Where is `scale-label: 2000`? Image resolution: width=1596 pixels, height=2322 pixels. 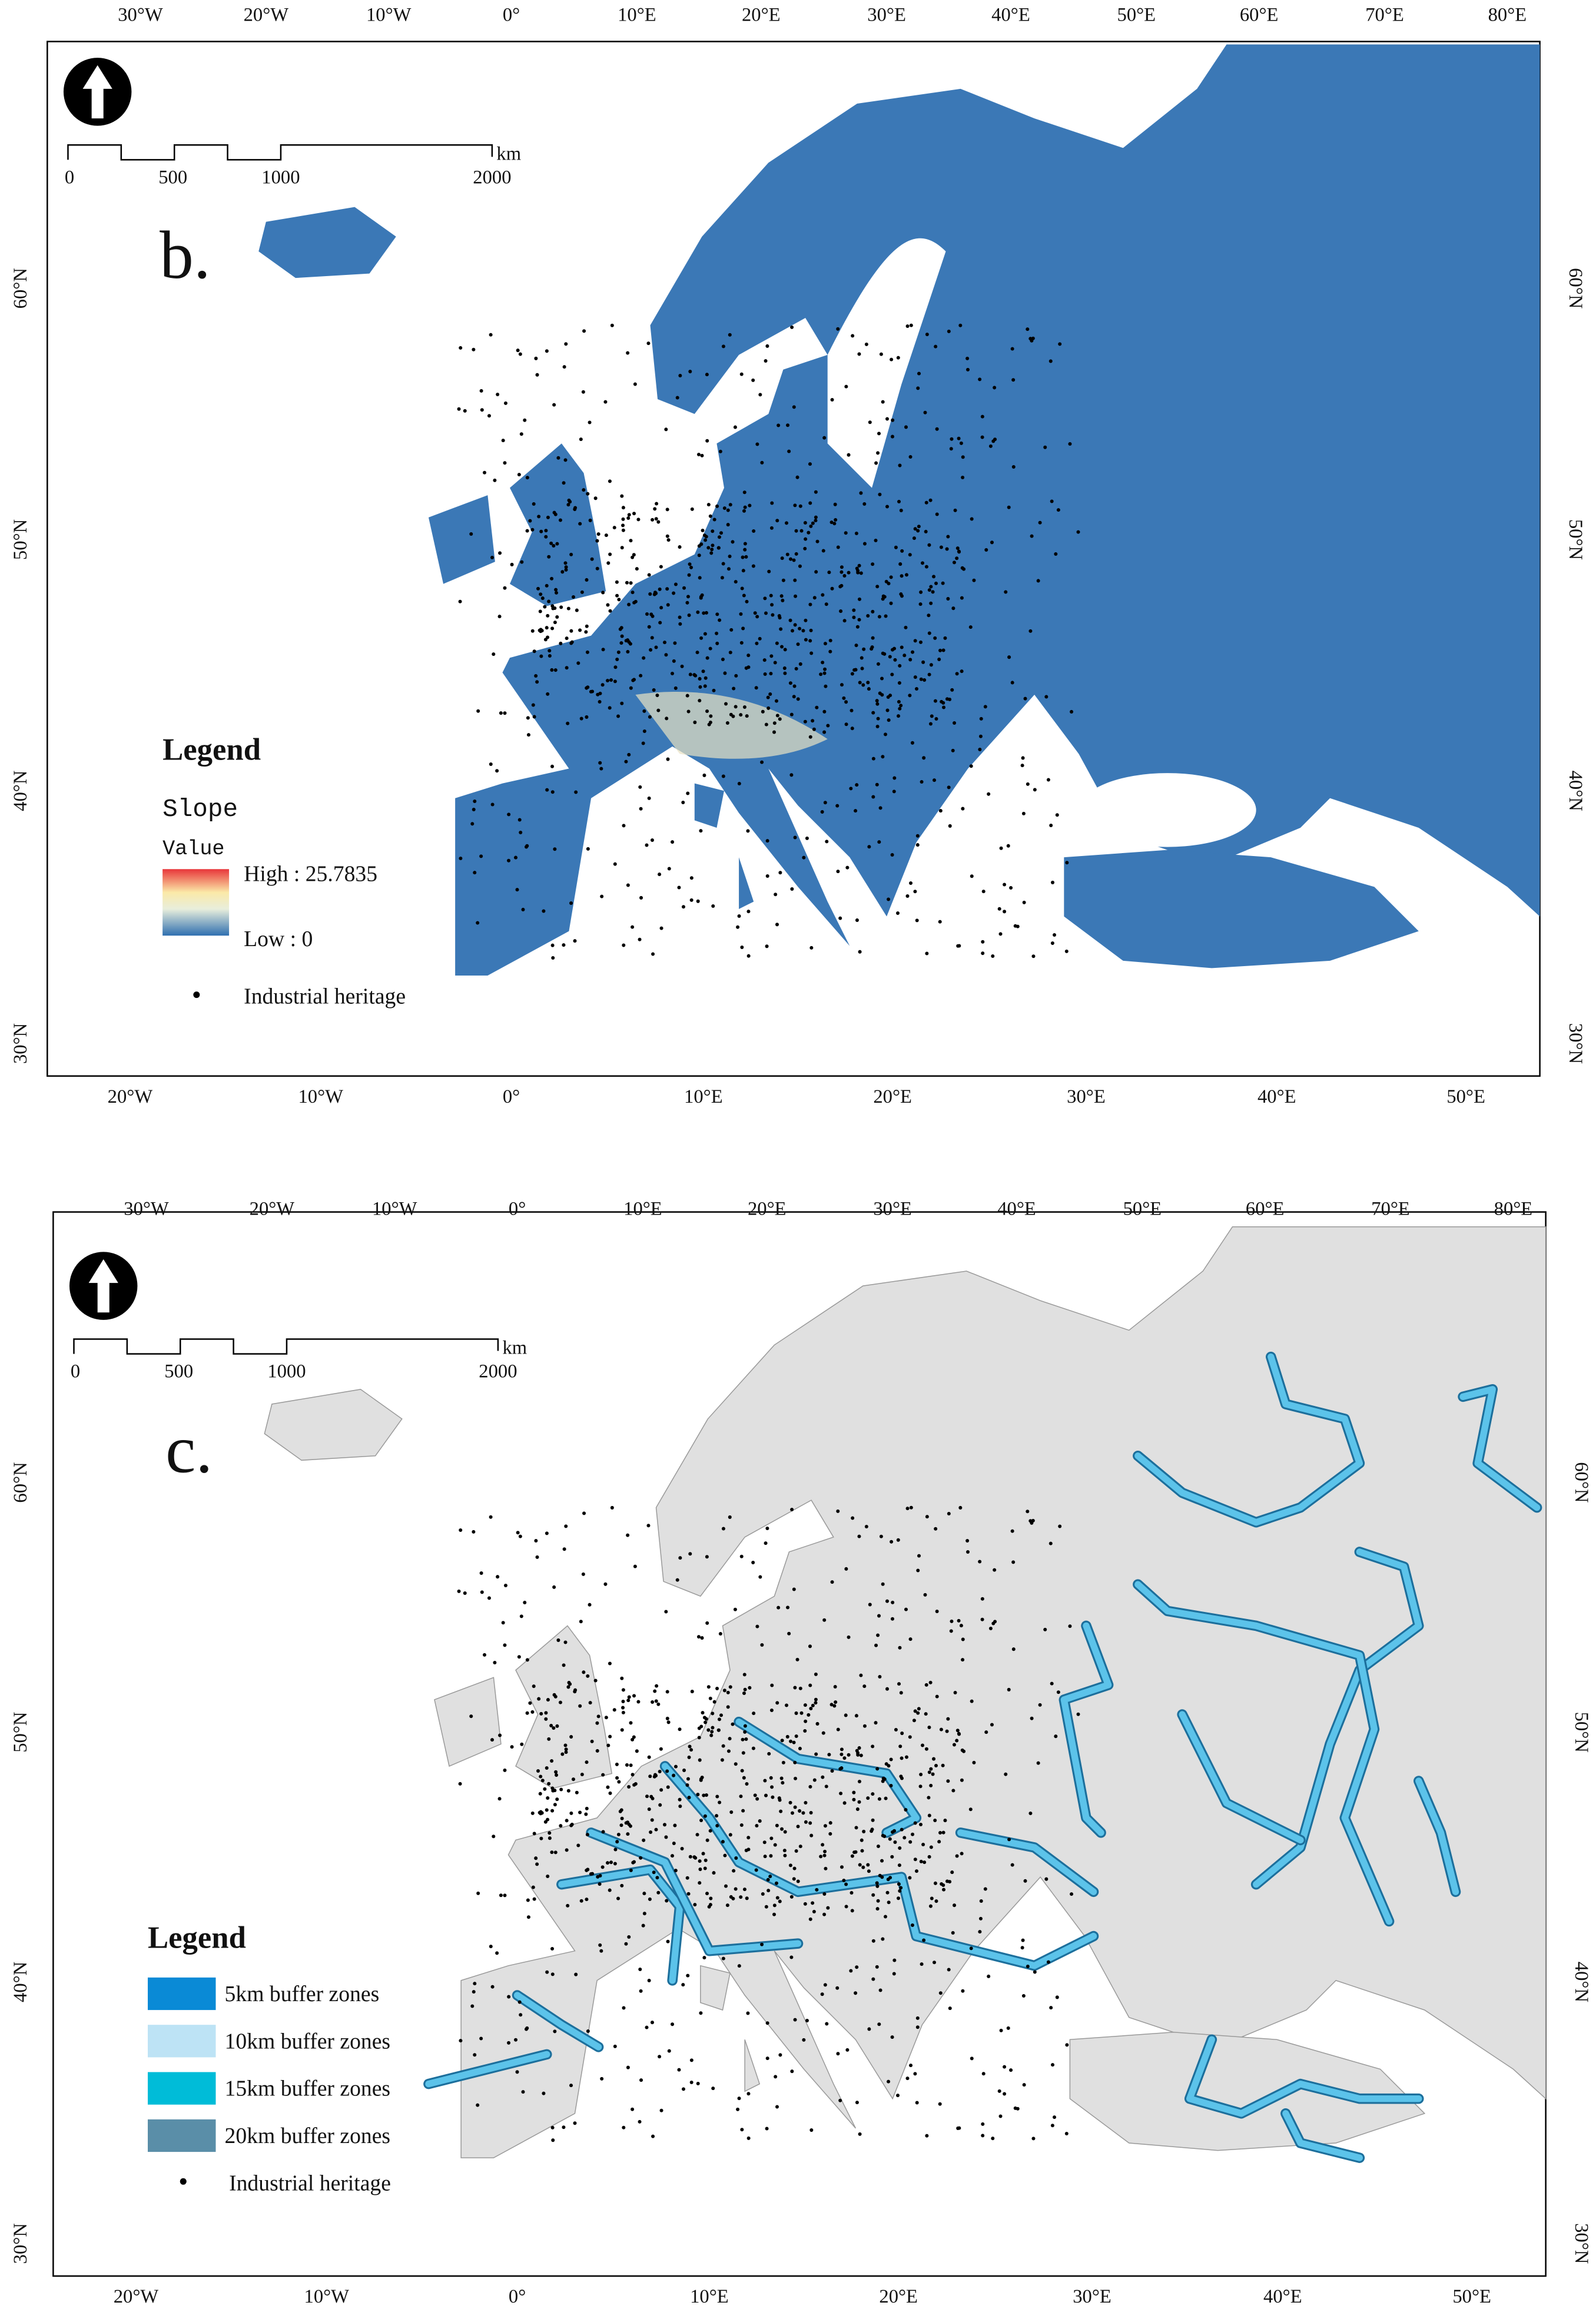 scale-label: 2000 is located at coordinates (492, 178).